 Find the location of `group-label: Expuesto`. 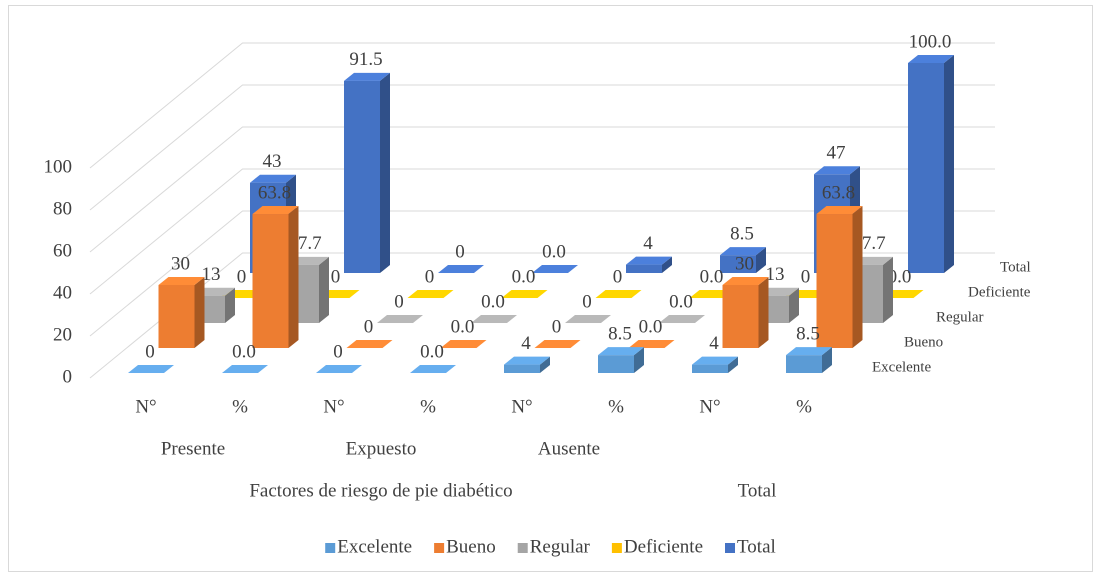

group-label: Expuesto is located at coordinates (381, 448).